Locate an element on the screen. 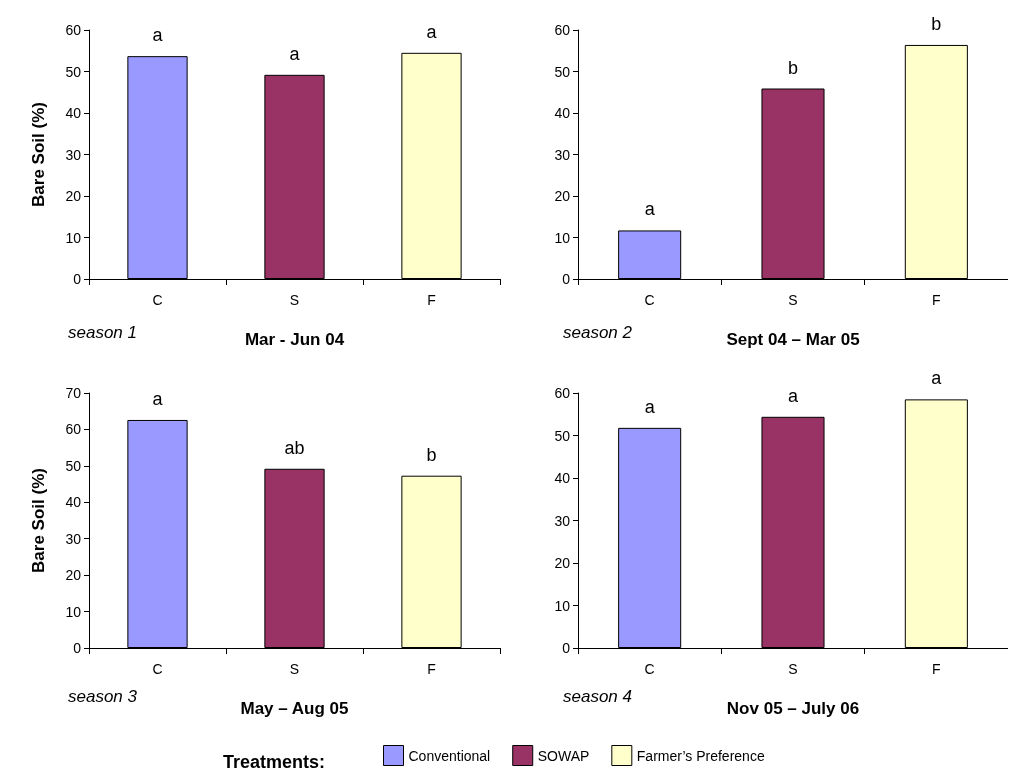 Image resolution: width=1015 pixels, height=780 pixels. legend-label: Farmer’s Preference is located at coordinates (700, 755).